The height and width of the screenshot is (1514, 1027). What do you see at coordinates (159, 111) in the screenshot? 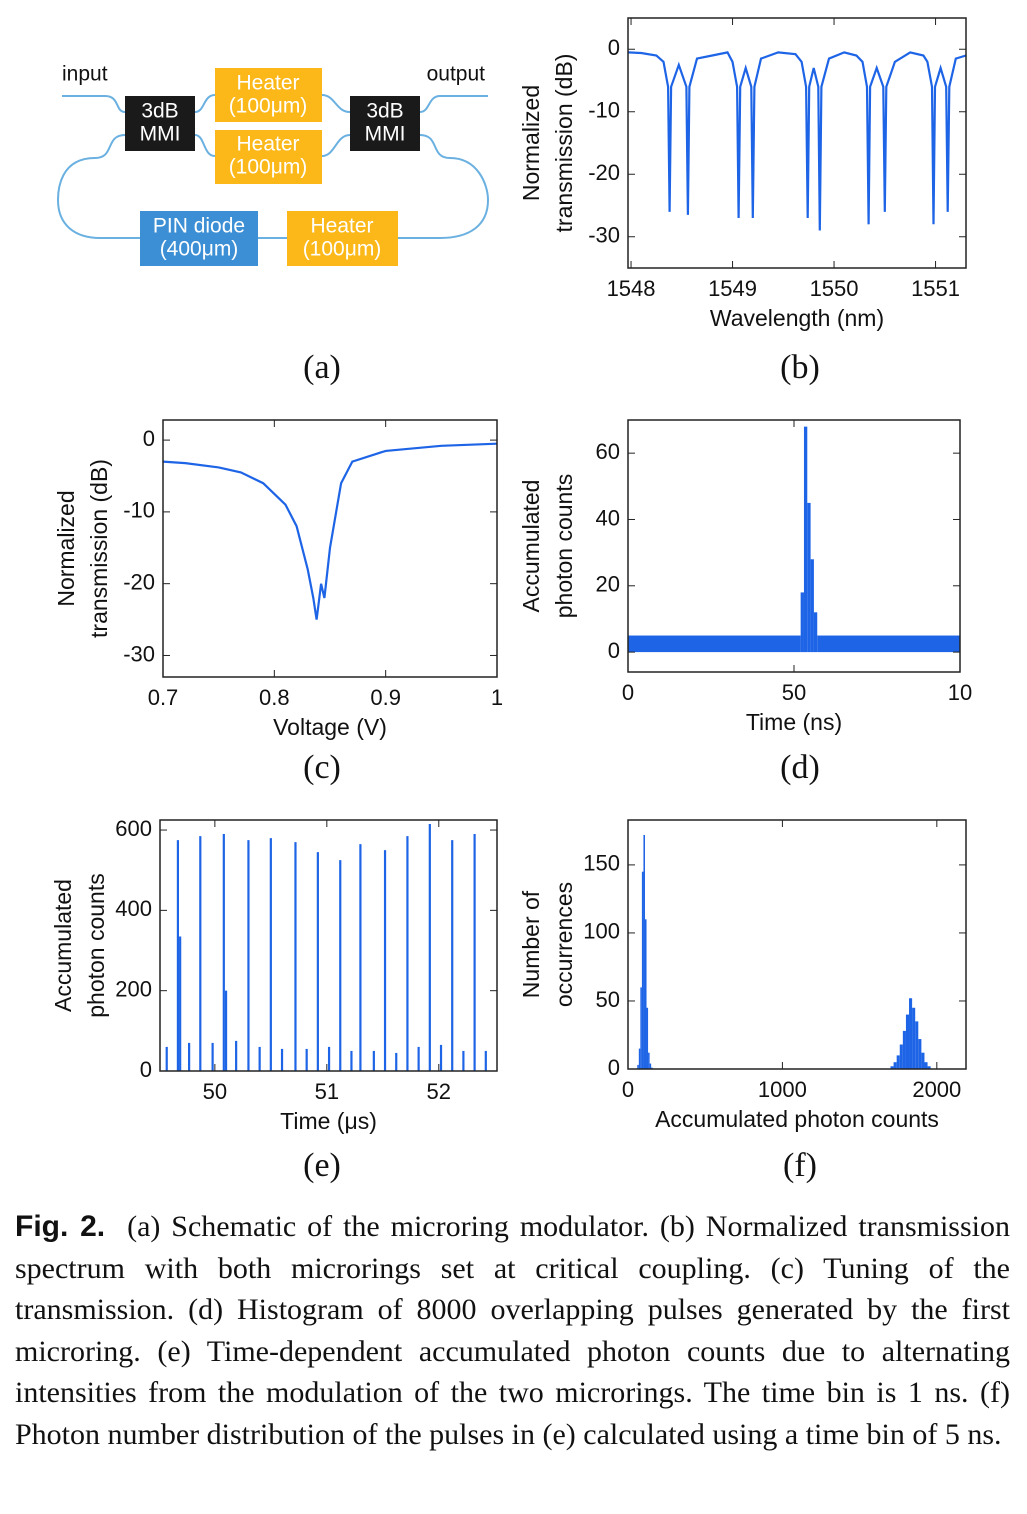
I see `block-text: 3dB` at bounding box center [159, 111].